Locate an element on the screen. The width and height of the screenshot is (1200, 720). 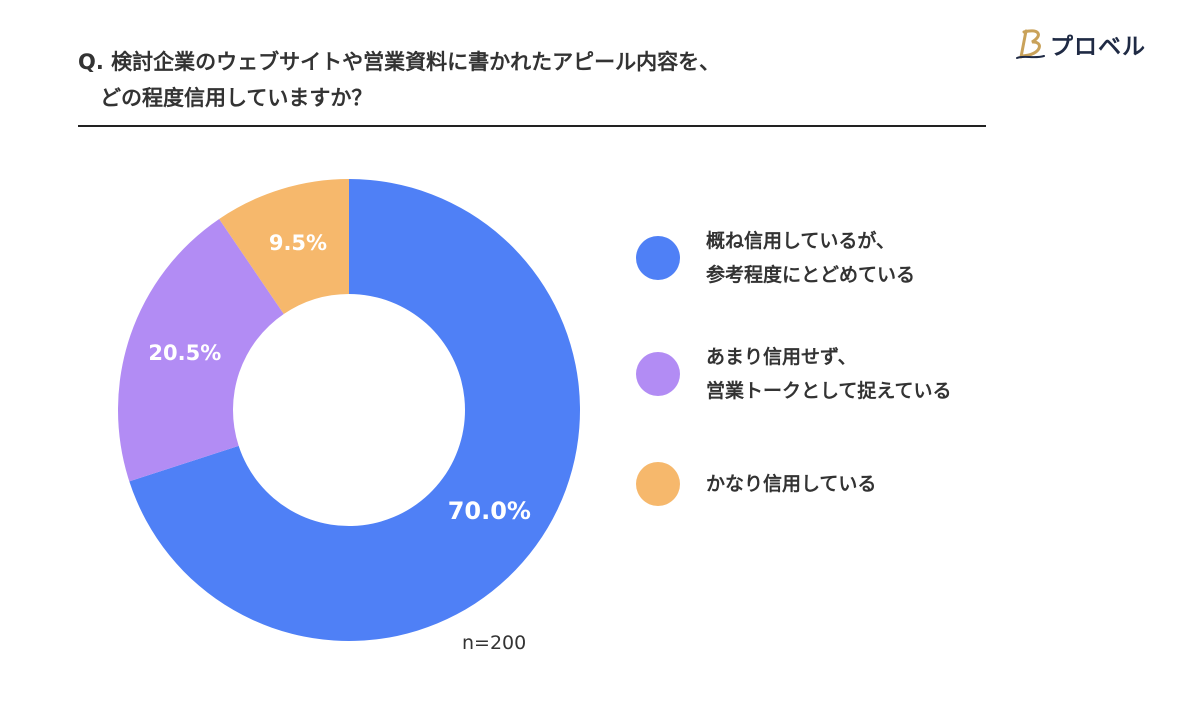
legend-item-highly-trust: かなり信用している is located at coordinates (756, 484).